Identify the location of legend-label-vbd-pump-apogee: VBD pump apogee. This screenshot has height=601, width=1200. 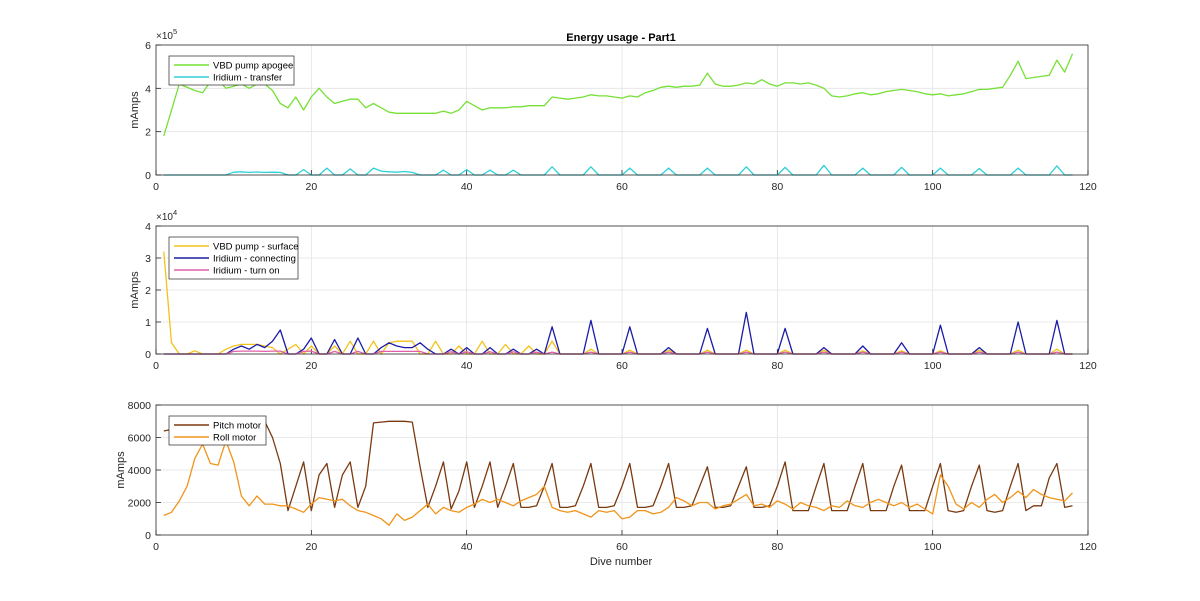
(253, 66).